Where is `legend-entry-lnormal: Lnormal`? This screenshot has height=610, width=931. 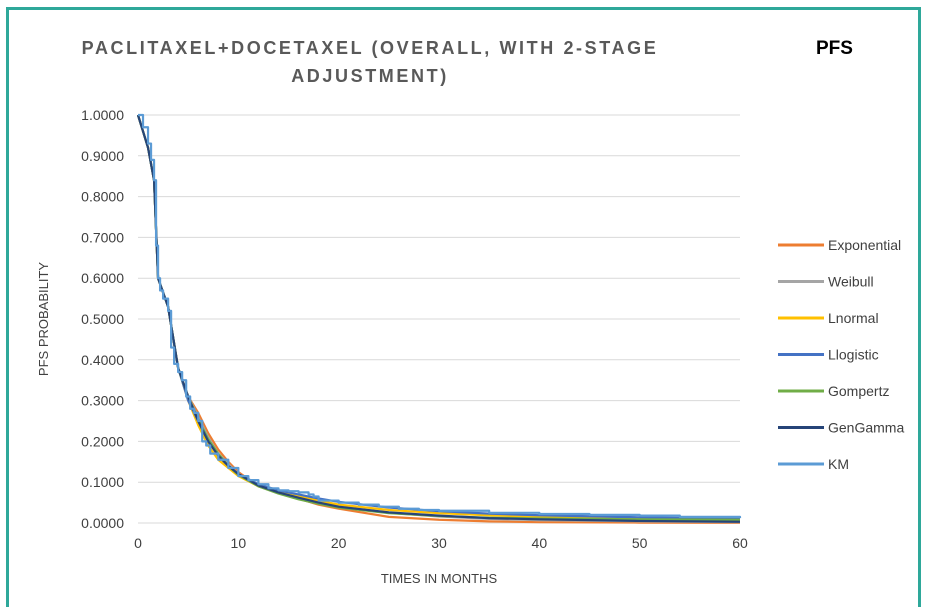 legend-entry-lnormal: Lnormal is located at coordinates (853, 318).